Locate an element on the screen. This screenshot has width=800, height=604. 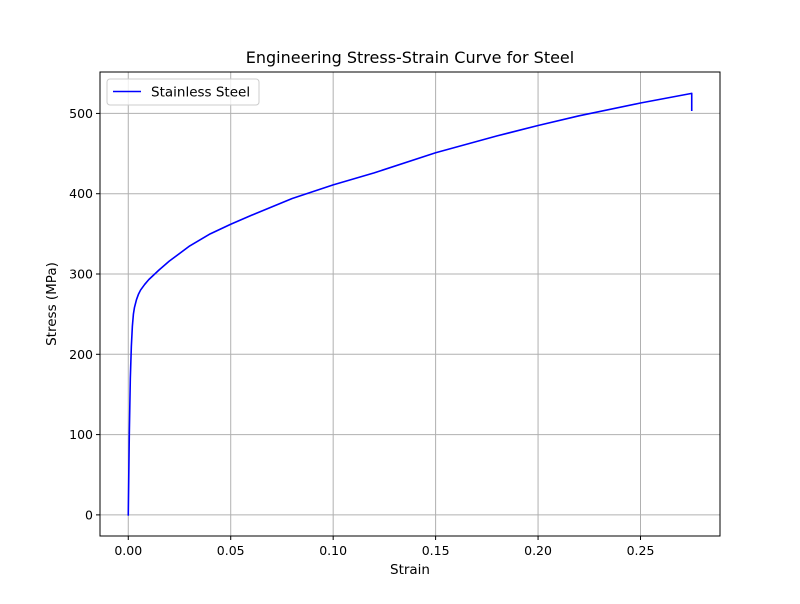
y-axis-label: Stress (MPa) is located at coordinates (52, 304).